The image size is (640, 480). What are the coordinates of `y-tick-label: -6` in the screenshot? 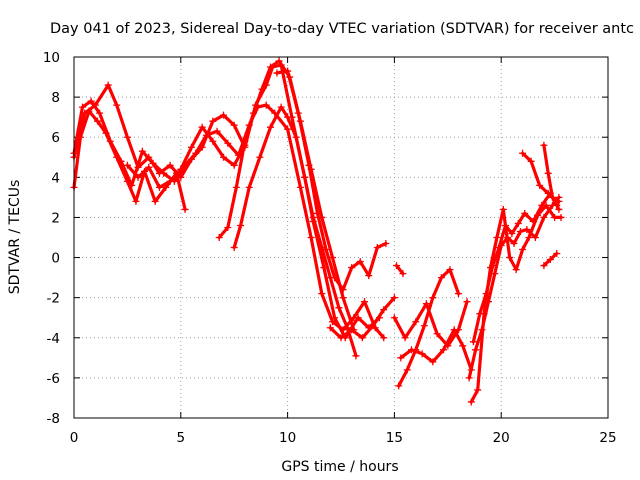 It's located at (53, 379).